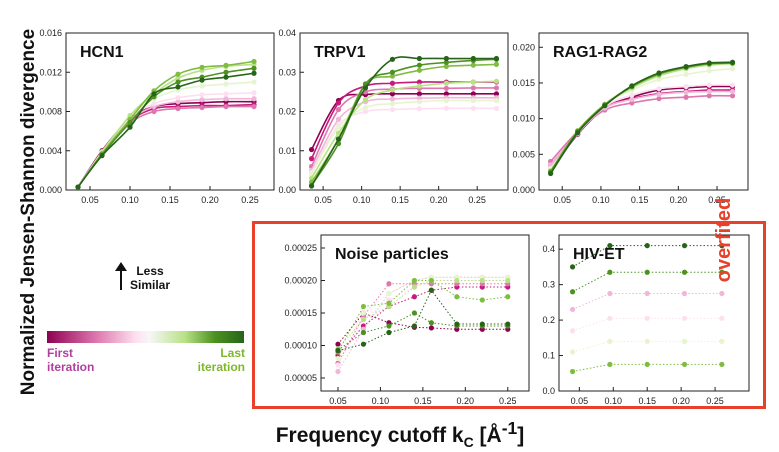 The image size is (779, 452). I want to click on y-tick-label: 0.03, so click(287, 72).